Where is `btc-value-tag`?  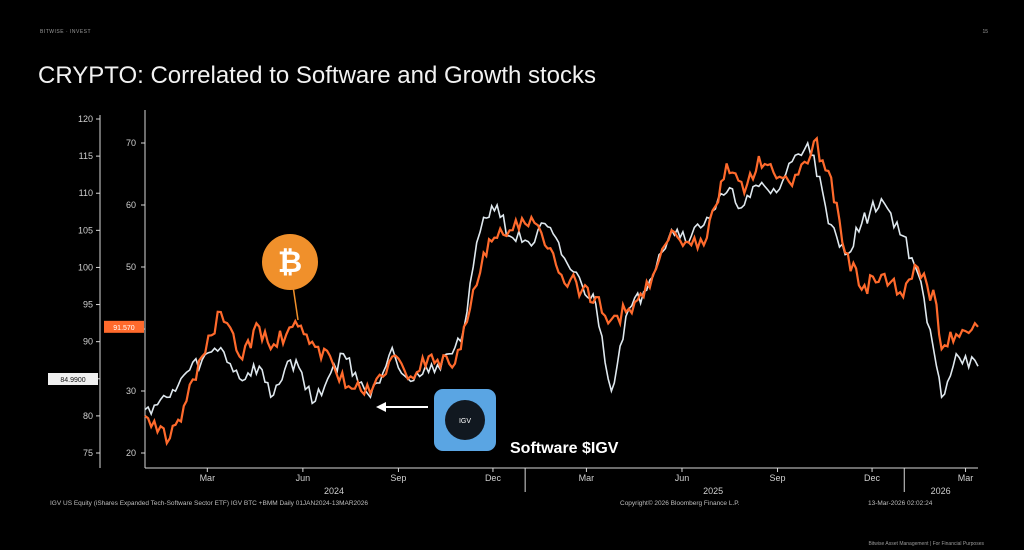 btc-value-tag is located at coordinates (124, 326).